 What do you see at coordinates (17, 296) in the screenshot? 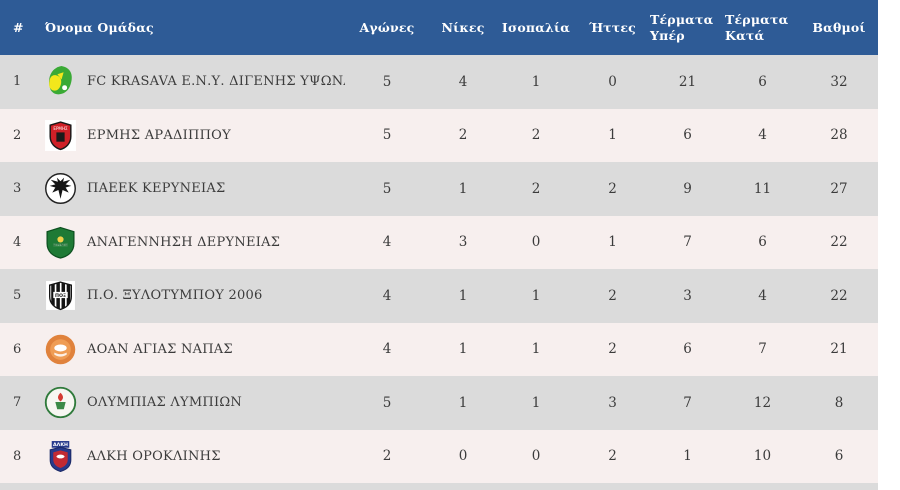
I see `rank-cell: 5` at bounding box center [17, 296].